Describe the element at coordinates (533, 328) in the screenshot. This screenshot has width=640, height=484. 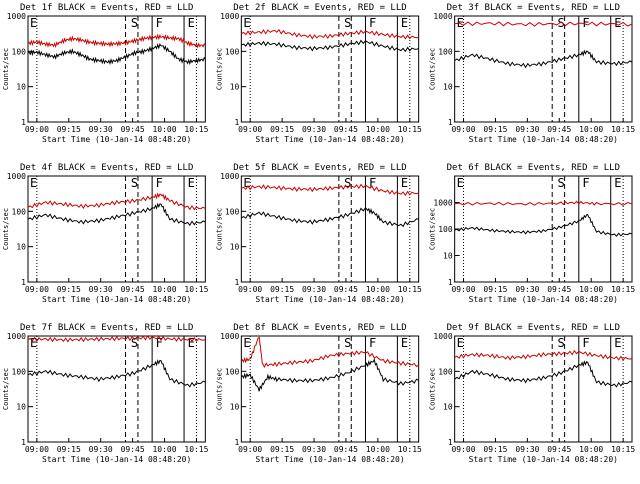
I see `panel-title: Det 9f BLACK = Events, RED = LLD` at that location.